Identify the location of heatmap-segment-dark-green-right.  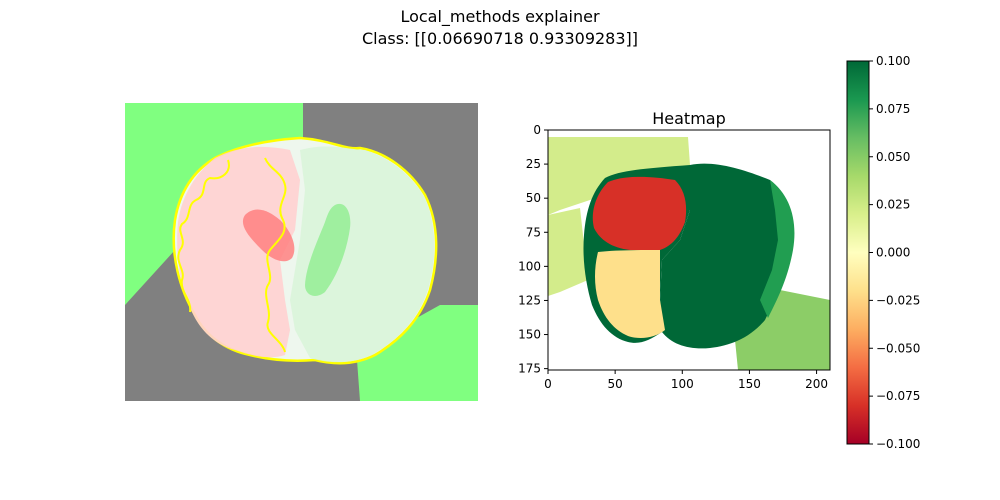
(726, 256).